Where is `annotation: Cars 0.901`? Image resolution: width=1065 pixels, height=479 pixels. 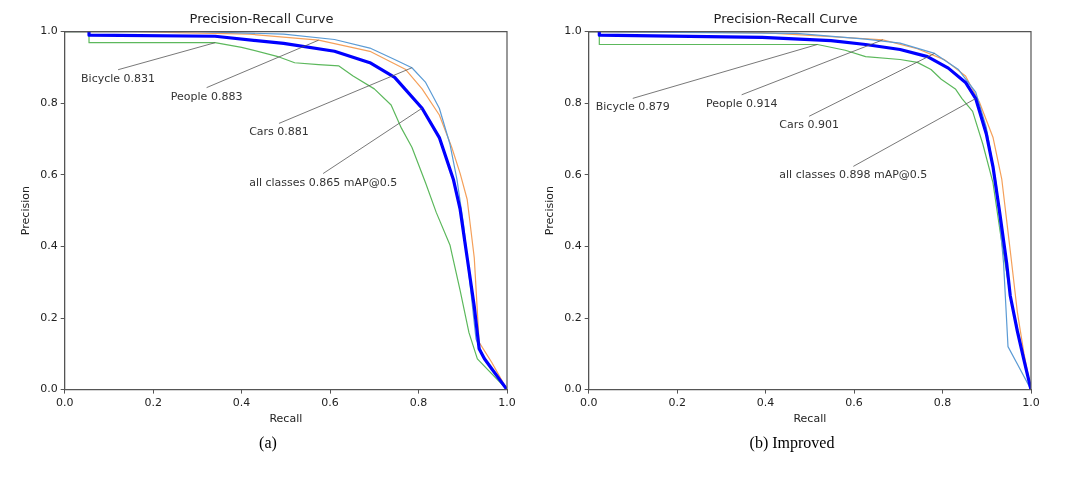 annotation: Cars 0.901 is located at coordinates (808, 125).